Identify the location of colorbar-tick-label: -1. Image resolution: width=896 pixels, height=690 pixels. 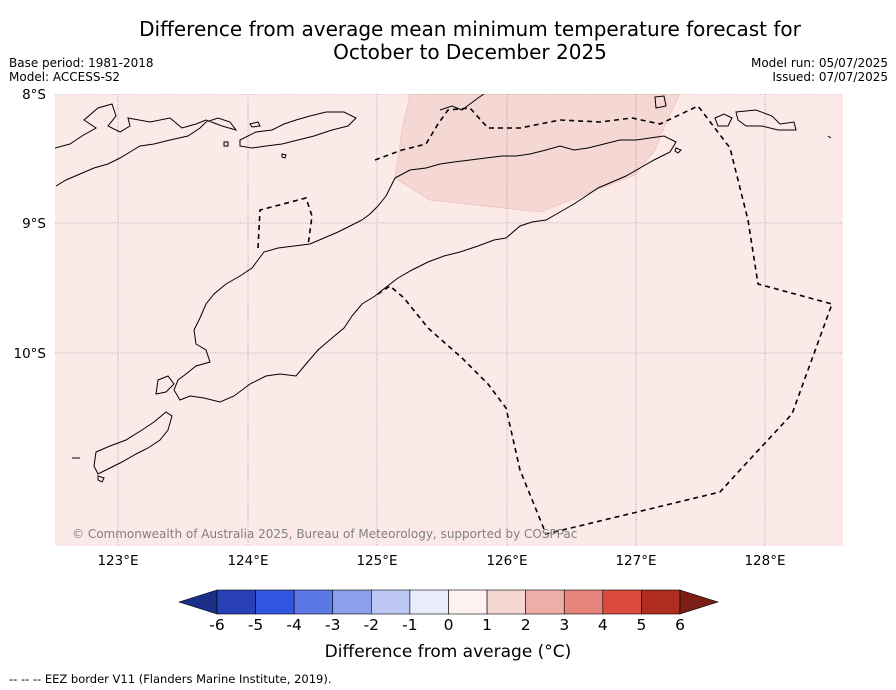
(409, 625).